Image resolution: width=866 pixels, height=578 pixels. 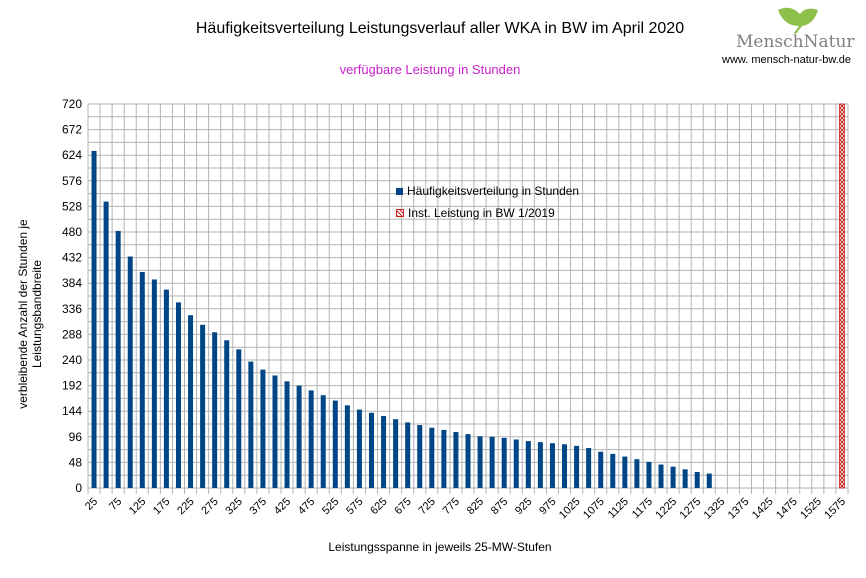 What do you see at coordinates (306, 506) in the screenshot?
I see `x-tick-label: 475` at bounding box center [306, 506].